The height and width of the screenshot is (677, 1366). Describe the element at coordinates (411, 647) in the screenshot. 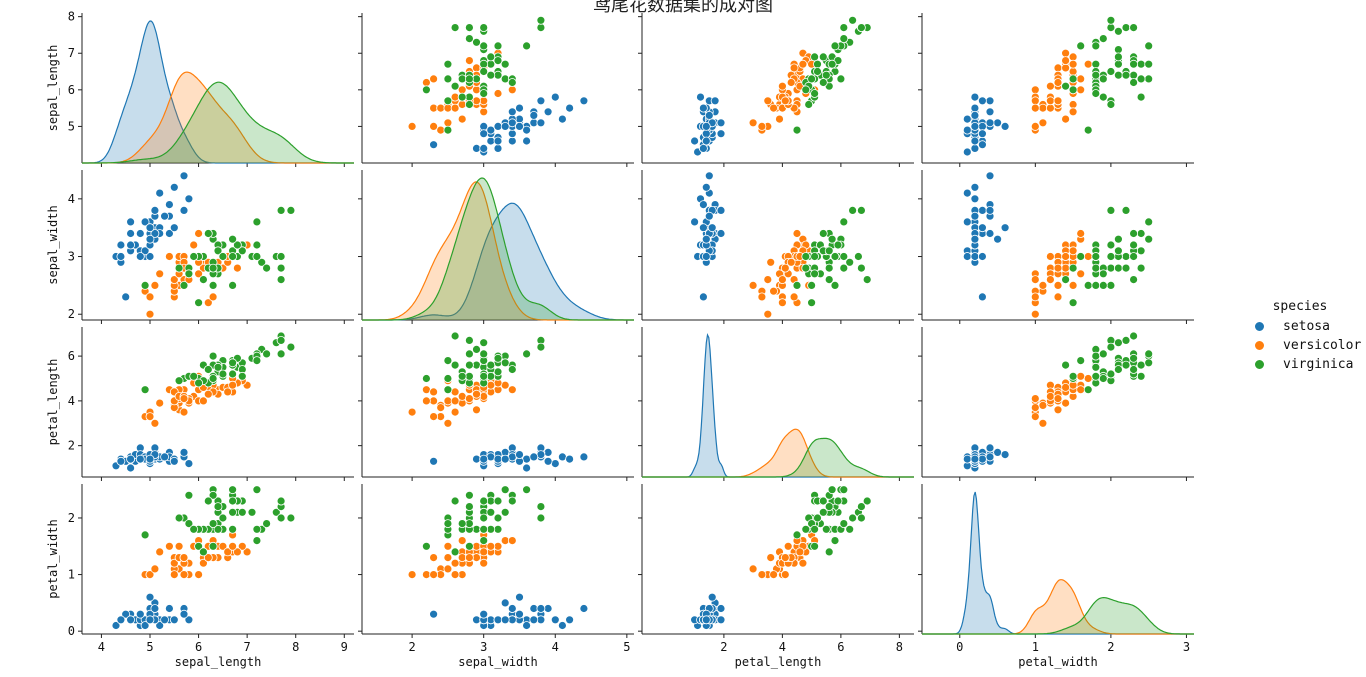

I see `x-tick-label-sepal_width: 2` at that location.